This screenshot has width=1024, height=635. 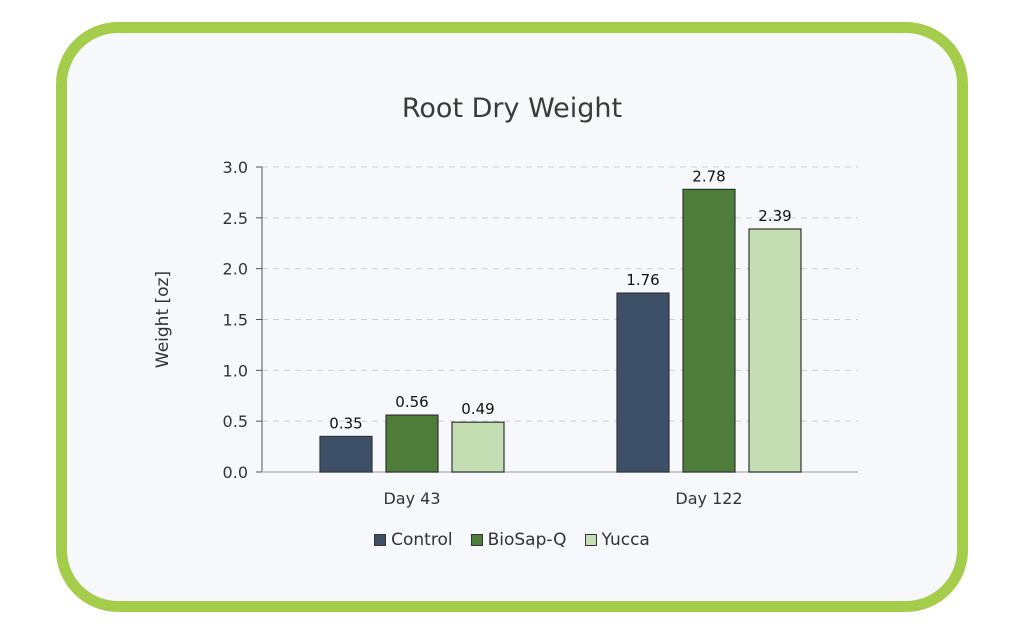 I want to click on y-tick-label: 0.5, so click(x=235, y=421).